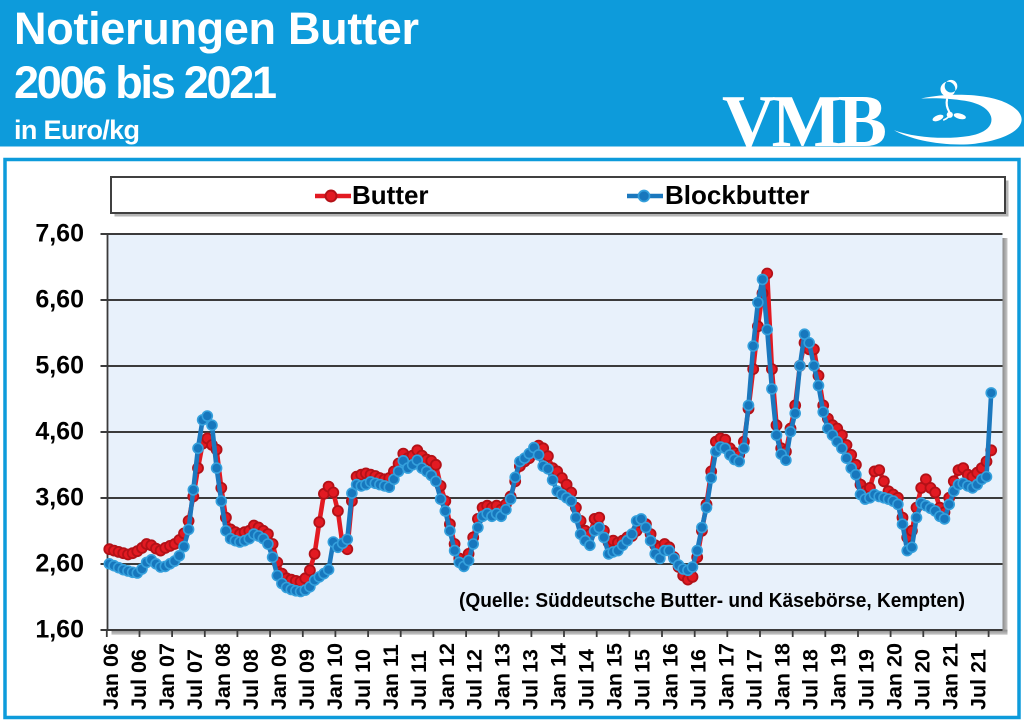 Image resolution: width=1024 pixels, height=722 pixels. What do you see at coordinates (216, 28) in the screenshot?
I see `svg-text: Notierungen Butter` at bounding box center [216, 28].